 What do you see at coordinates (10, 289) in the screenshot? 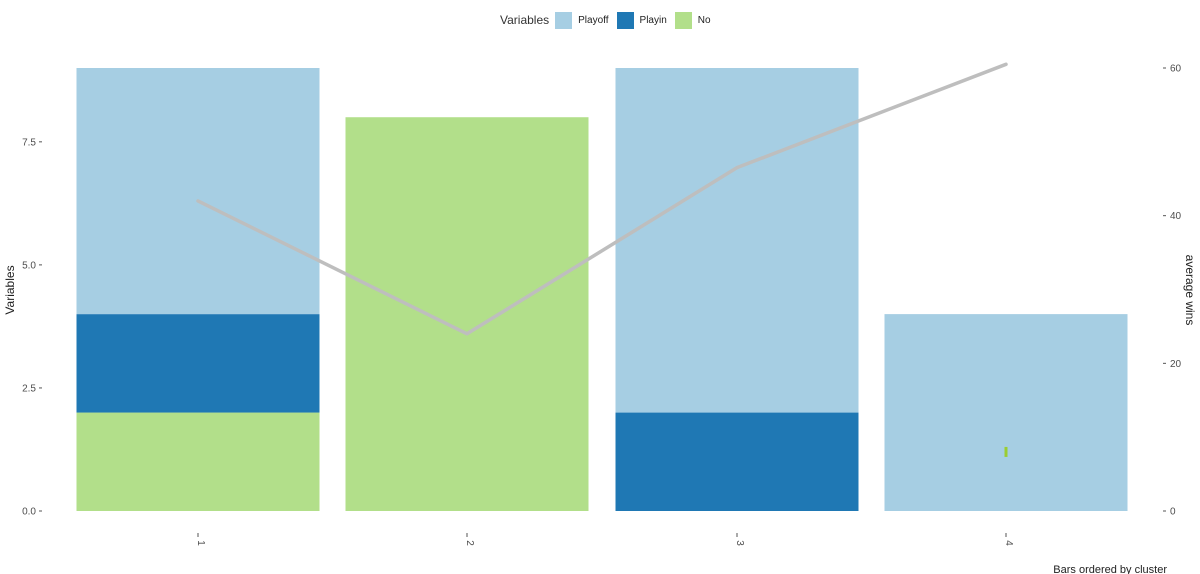
I see `y-axis-title: Variables` at bounding box center [10, 289].